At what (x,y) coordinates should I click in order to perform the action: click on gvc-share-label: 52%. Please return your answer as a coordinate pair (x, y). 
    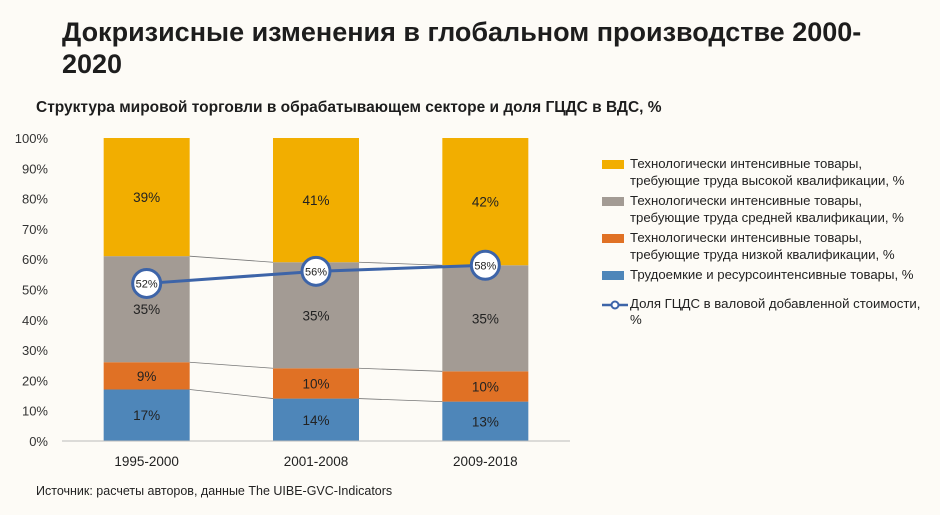
    Looking at the image, I should click on (147, 284).